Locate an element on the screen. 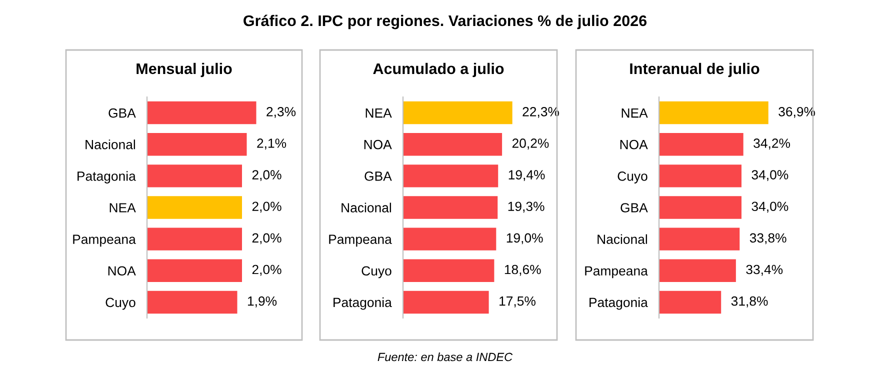 This screenshot has width=890, height=389. data-label: 17,5% is located at coordinates (518, 302).